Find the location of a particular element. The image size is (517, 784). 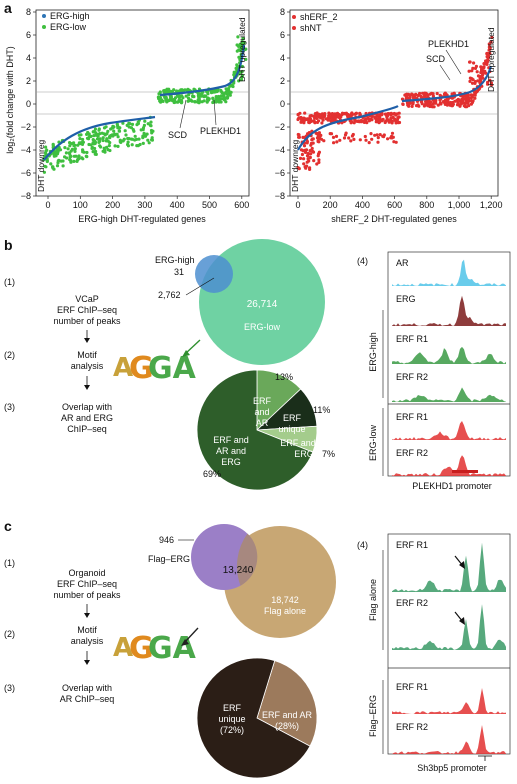

c-track-panel: ERF R1 ERF R2 ERF R1 ERF R2 is located at coordinates (449, 644).